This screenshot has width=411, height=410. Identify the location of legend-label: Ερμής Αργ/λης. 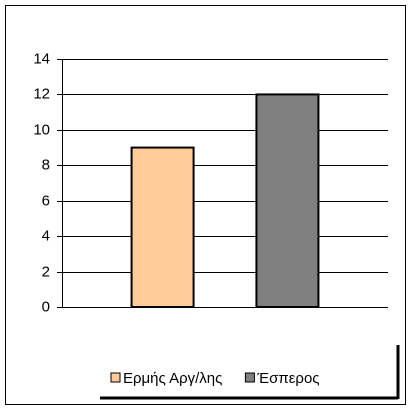
(172, 378).